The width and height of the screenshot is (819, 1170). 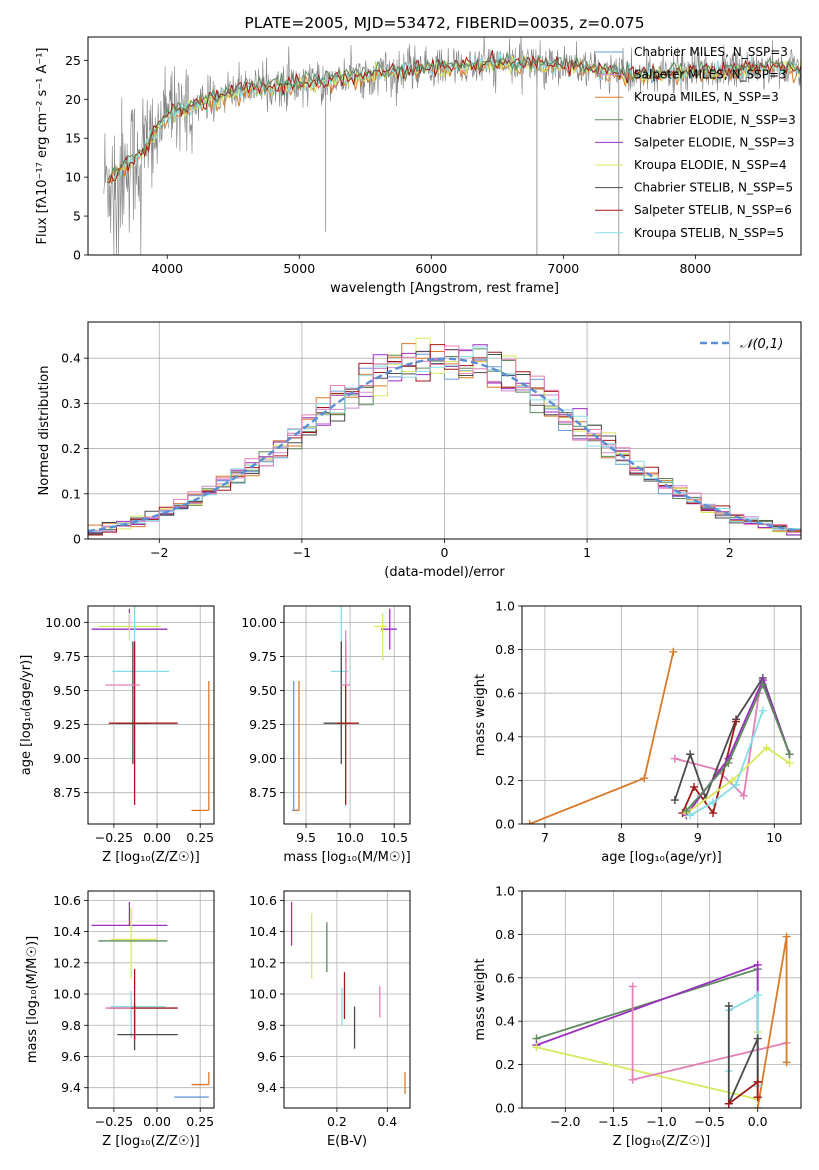 I want to click on weight_vs_Z-xtick-label: −1.5, so click(x=613, y=1121).